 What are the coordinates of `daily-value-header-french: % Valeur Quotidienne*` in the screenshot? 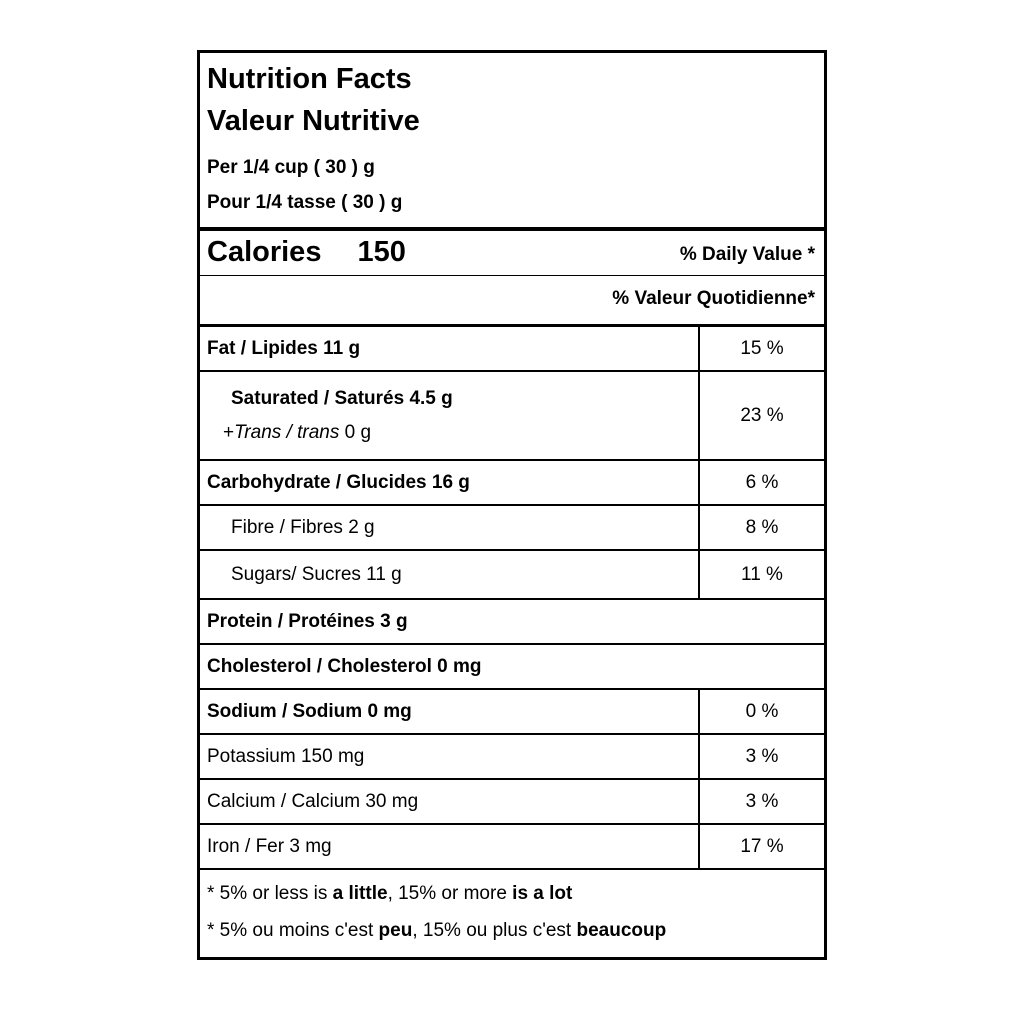 It's located at (713, 298).